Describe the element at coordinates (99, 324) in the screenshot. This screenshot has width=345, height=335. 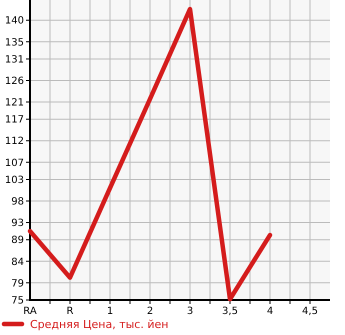
I see `legend-label: Средняя Цена, тыс. йен` at that location.